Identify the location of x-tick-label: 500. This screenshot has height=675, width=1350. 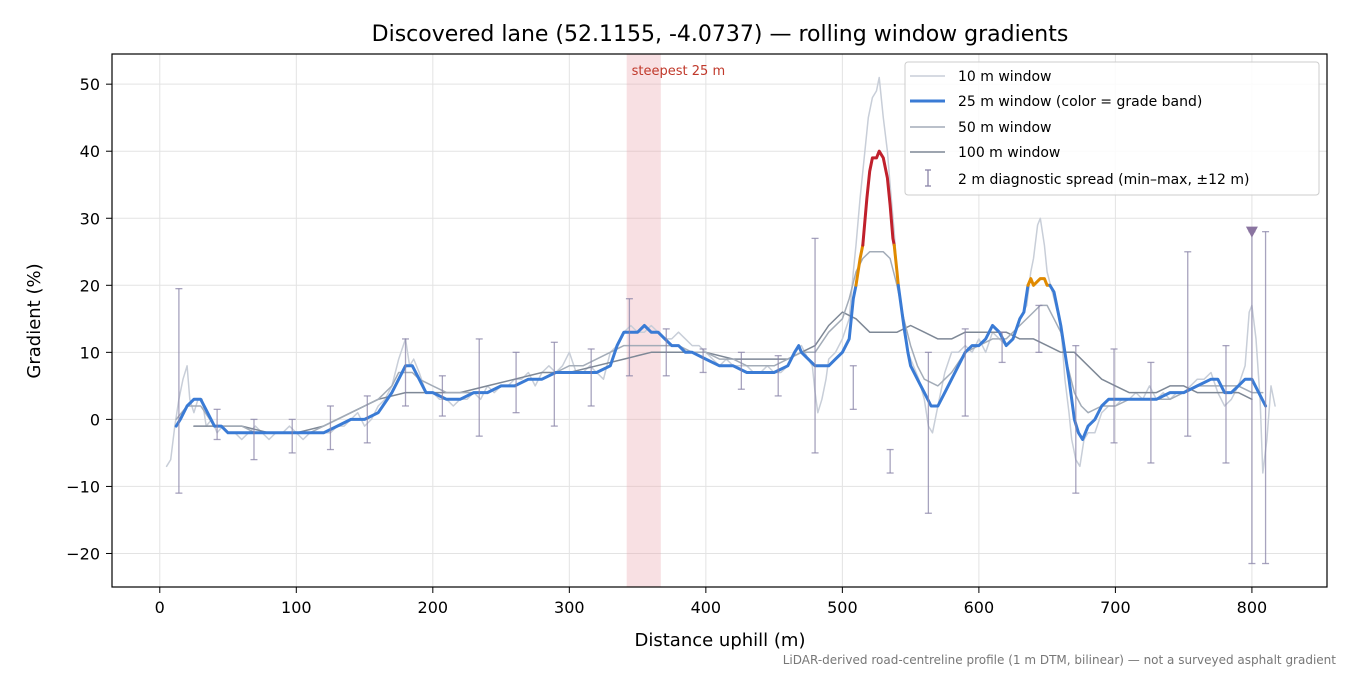
(842, 607).